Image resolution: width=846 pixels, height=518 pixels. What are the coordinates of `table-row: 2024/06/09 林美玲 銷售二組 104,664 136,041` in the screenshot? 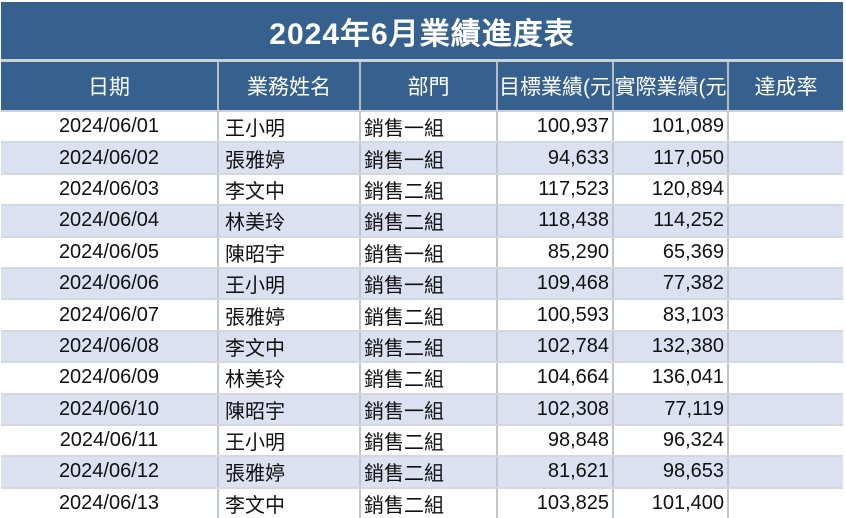 It's located at (422, 379).